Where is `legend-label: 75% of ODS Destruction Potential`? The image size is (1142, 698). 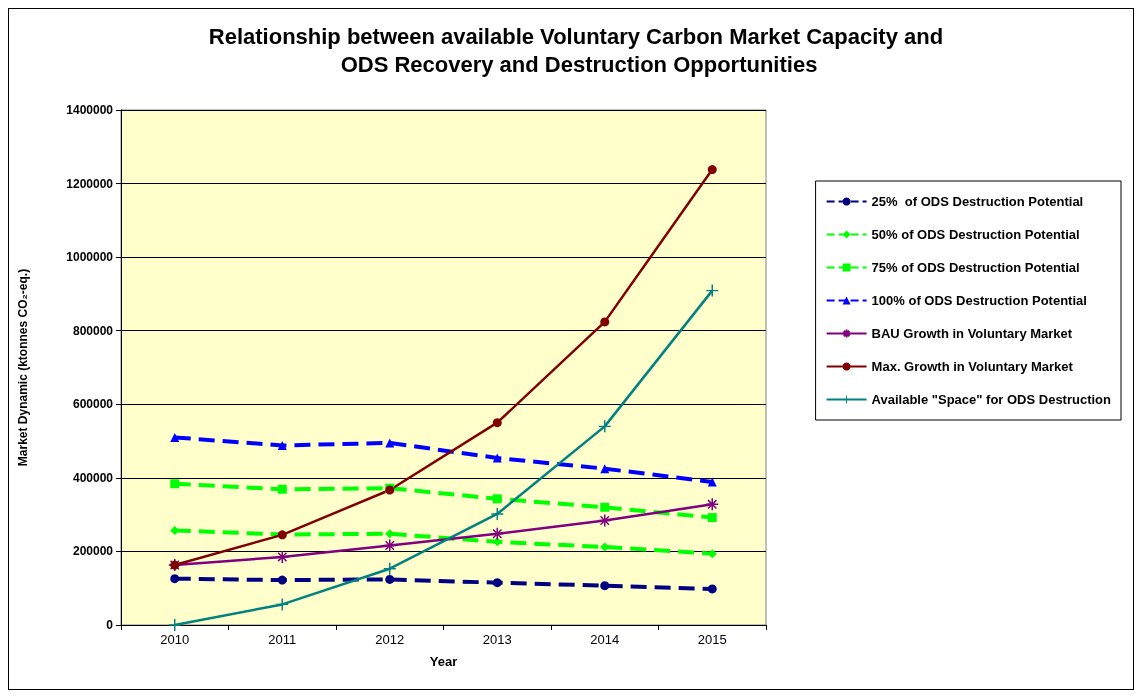
legend-label: 75% of ODS Destruction Potential is located at coordinates (975, 267).